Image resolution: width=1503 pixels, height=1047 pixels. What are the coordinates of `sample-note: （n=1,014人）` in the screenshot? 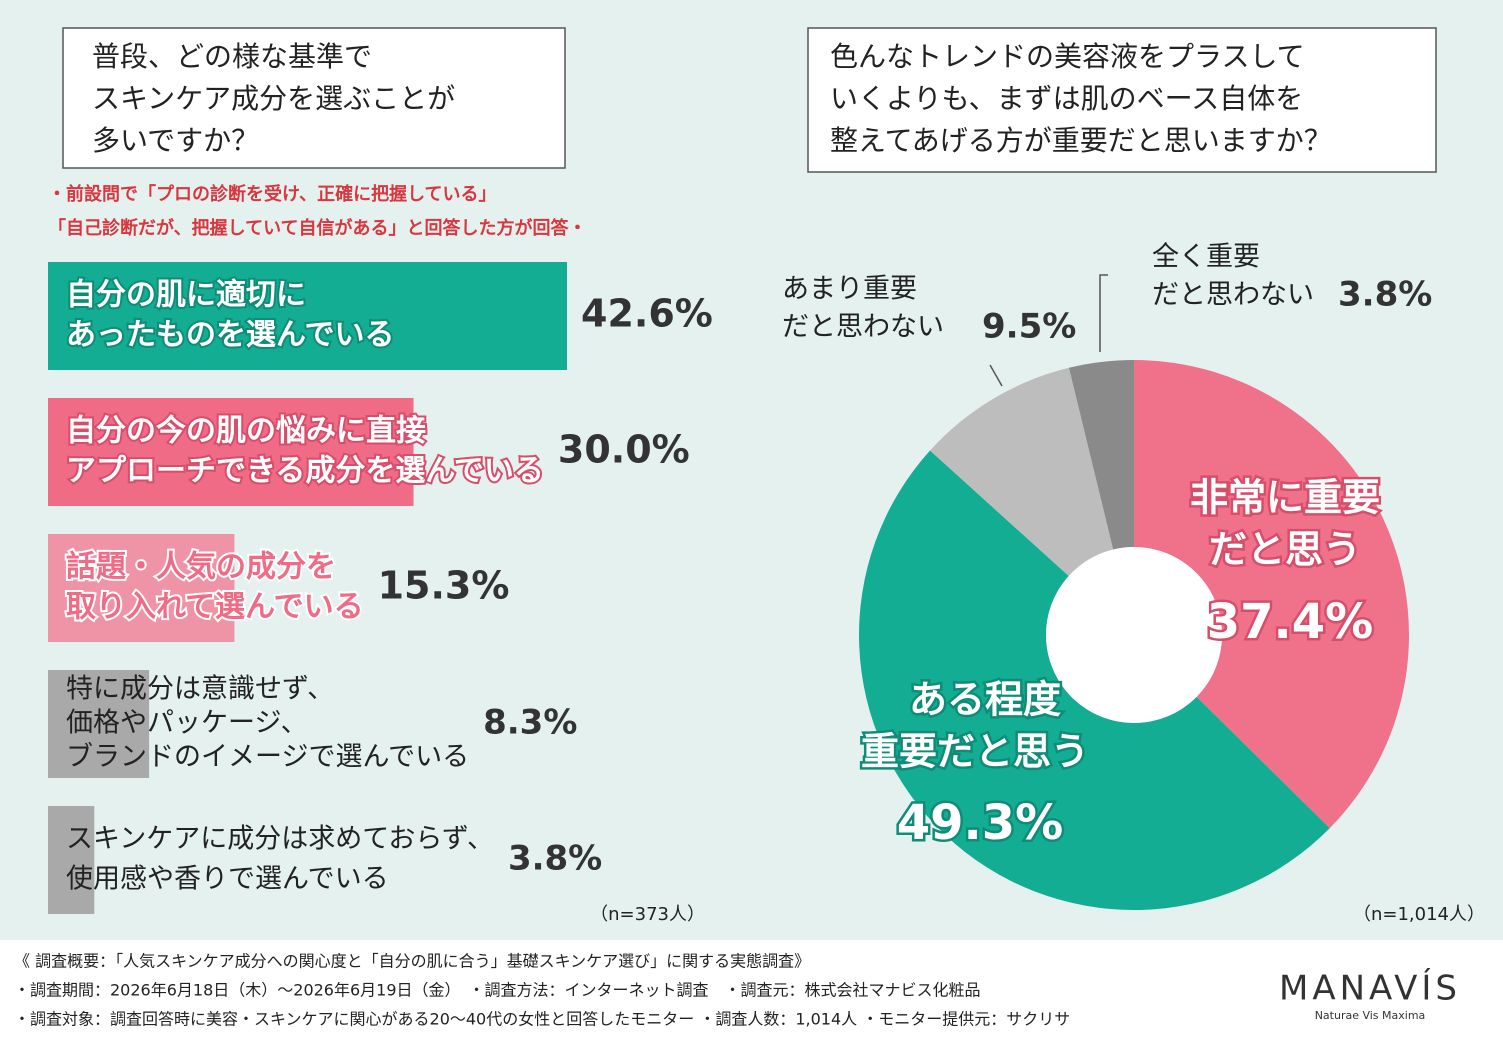 It's located at (1419, 914).